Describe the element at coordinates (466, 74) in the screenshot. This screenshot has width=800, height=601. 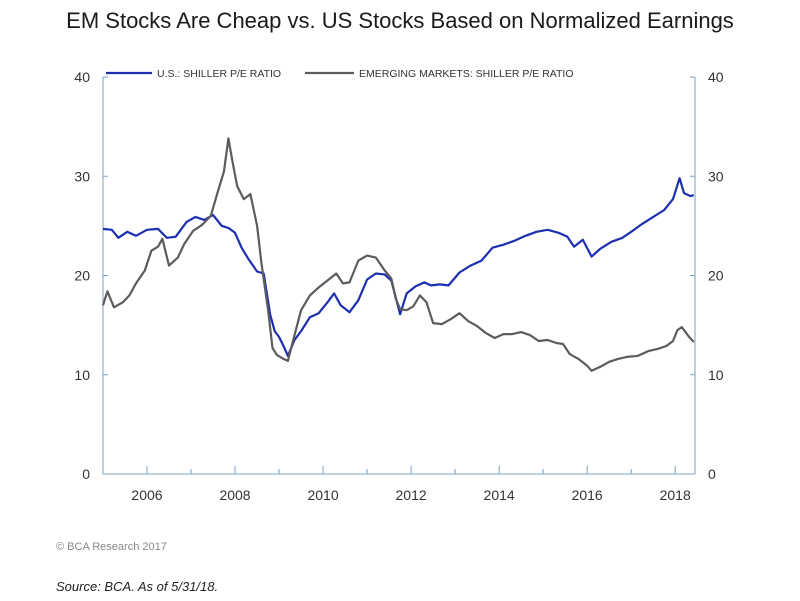
I see `legend-label-em: EMERGING MARKETS: SHILLER P/E RATIO` at that location.